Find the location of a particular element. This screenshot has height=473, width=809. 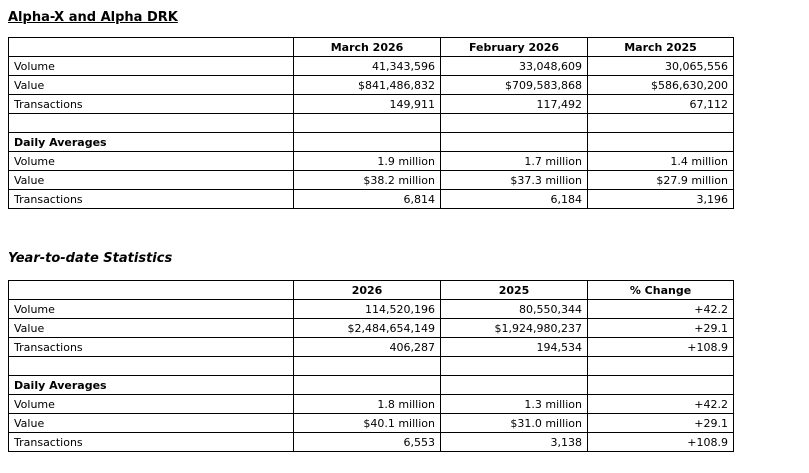

value-cell: 1.8 million is located at coordinates (367, 404).